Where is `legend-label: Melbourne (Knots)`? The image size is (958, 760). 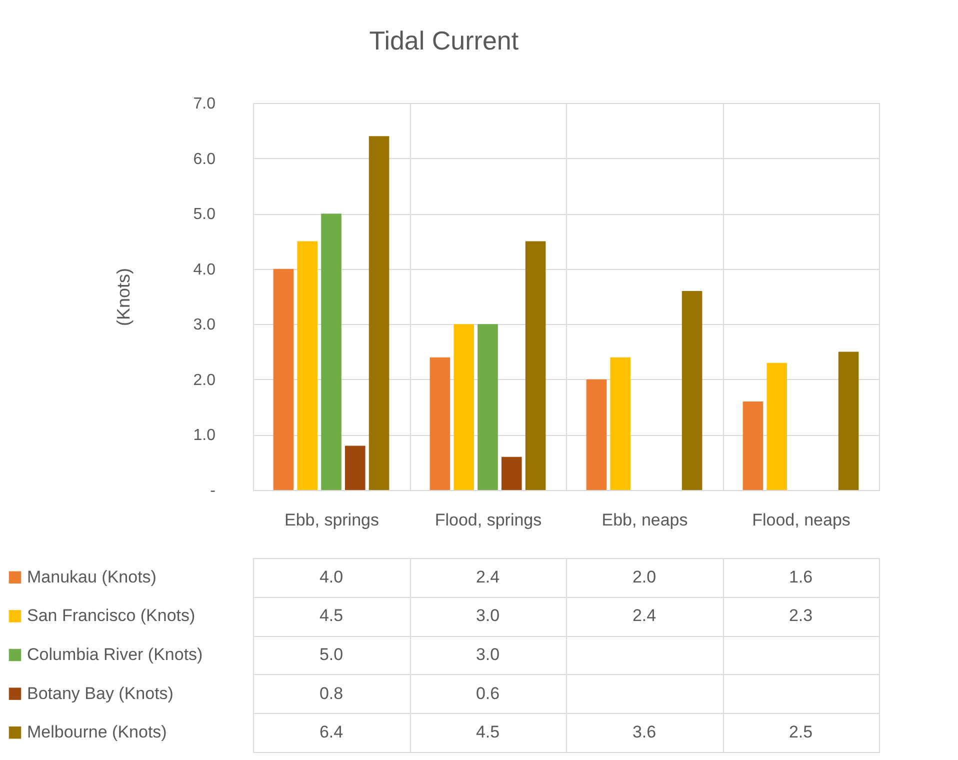 legend-label: Melbourne (Knots) is located at coordinates (97, 732).